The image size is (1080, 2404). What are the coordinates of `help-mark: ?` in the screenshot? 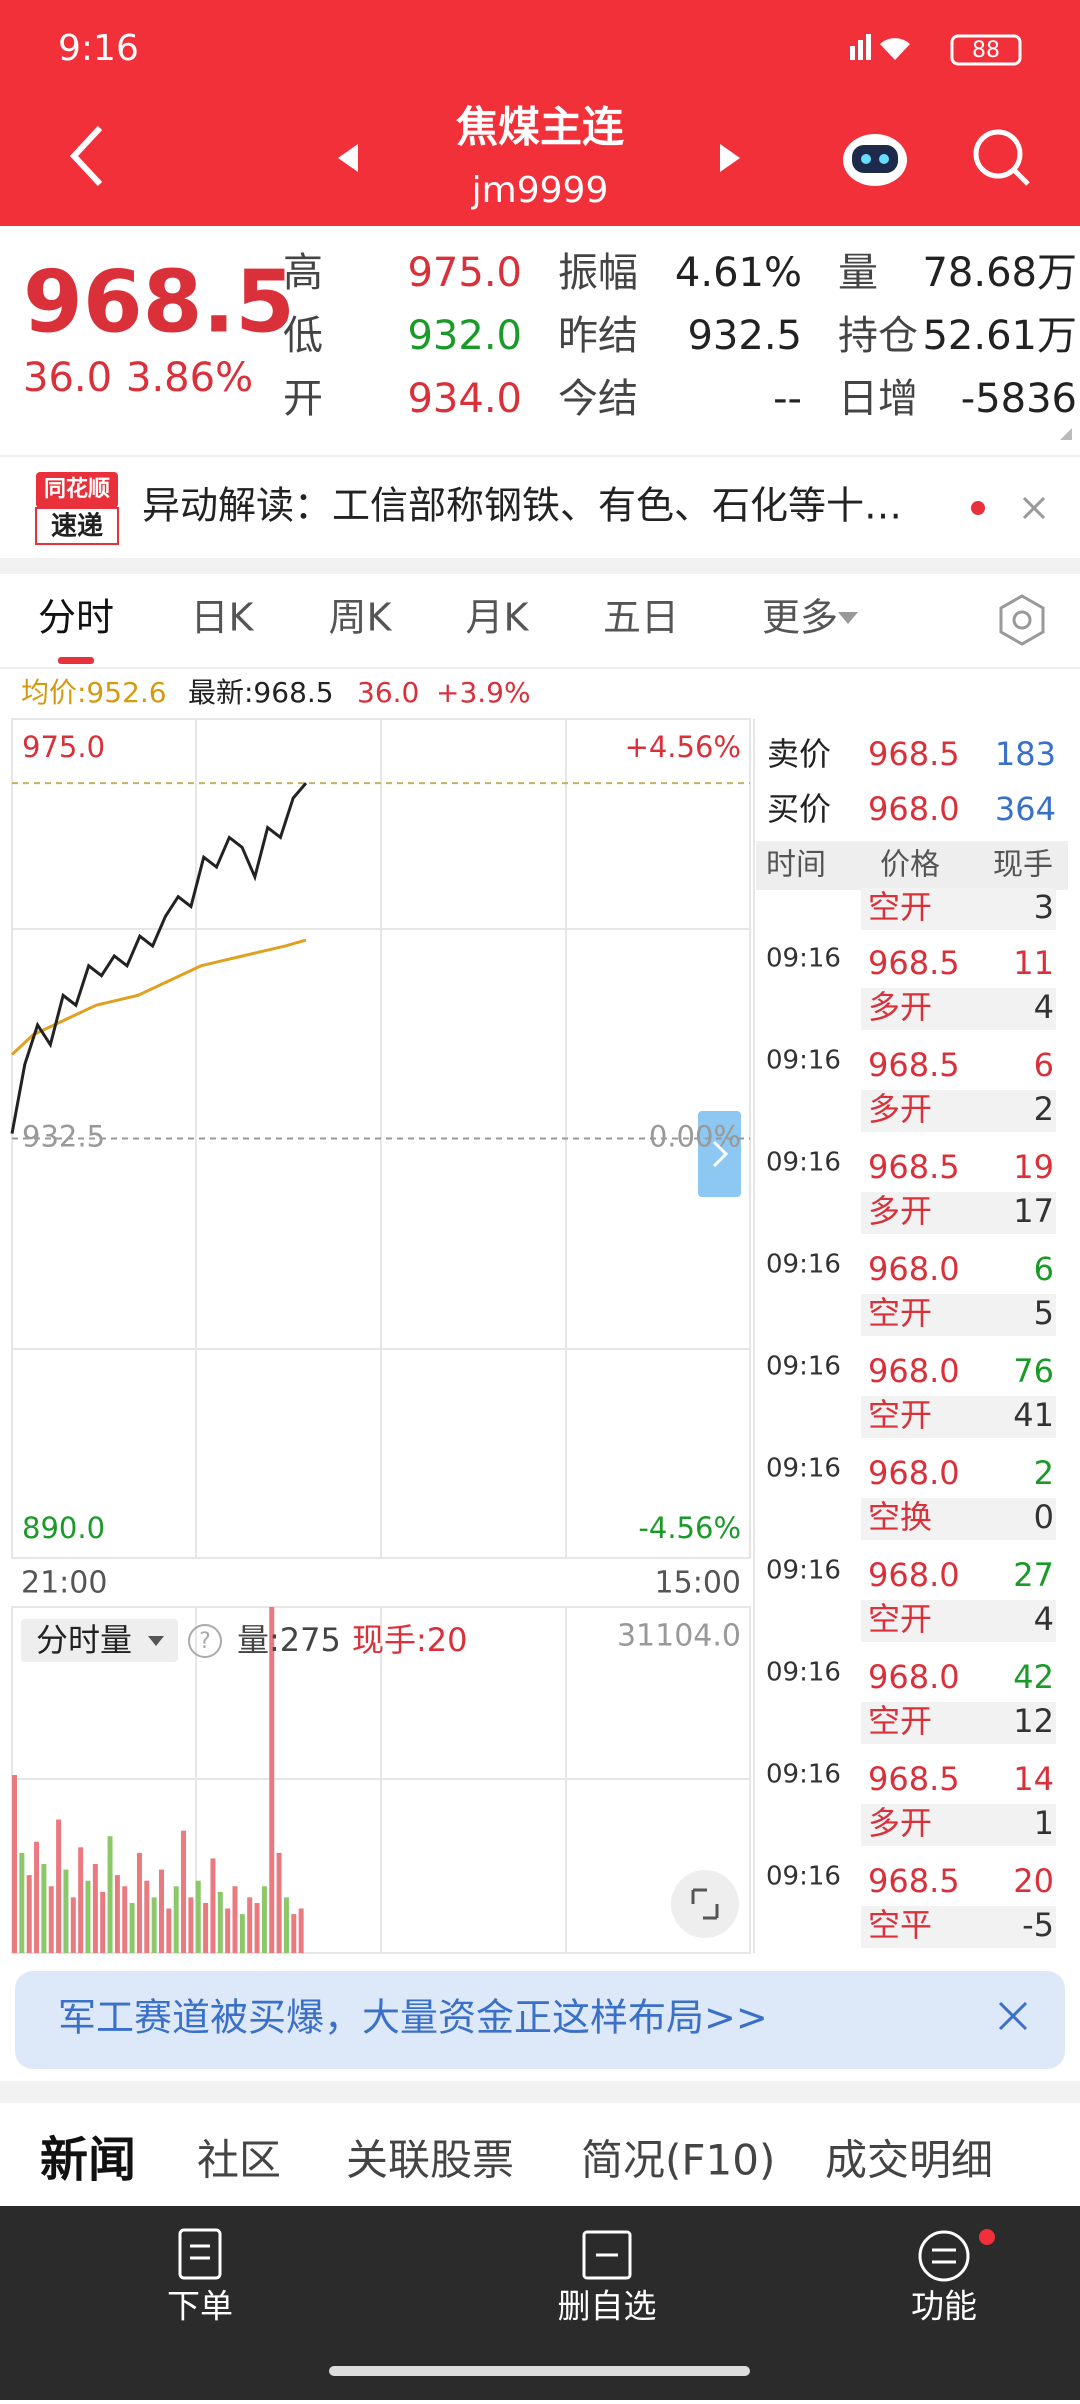 It's located at (205, 1641).